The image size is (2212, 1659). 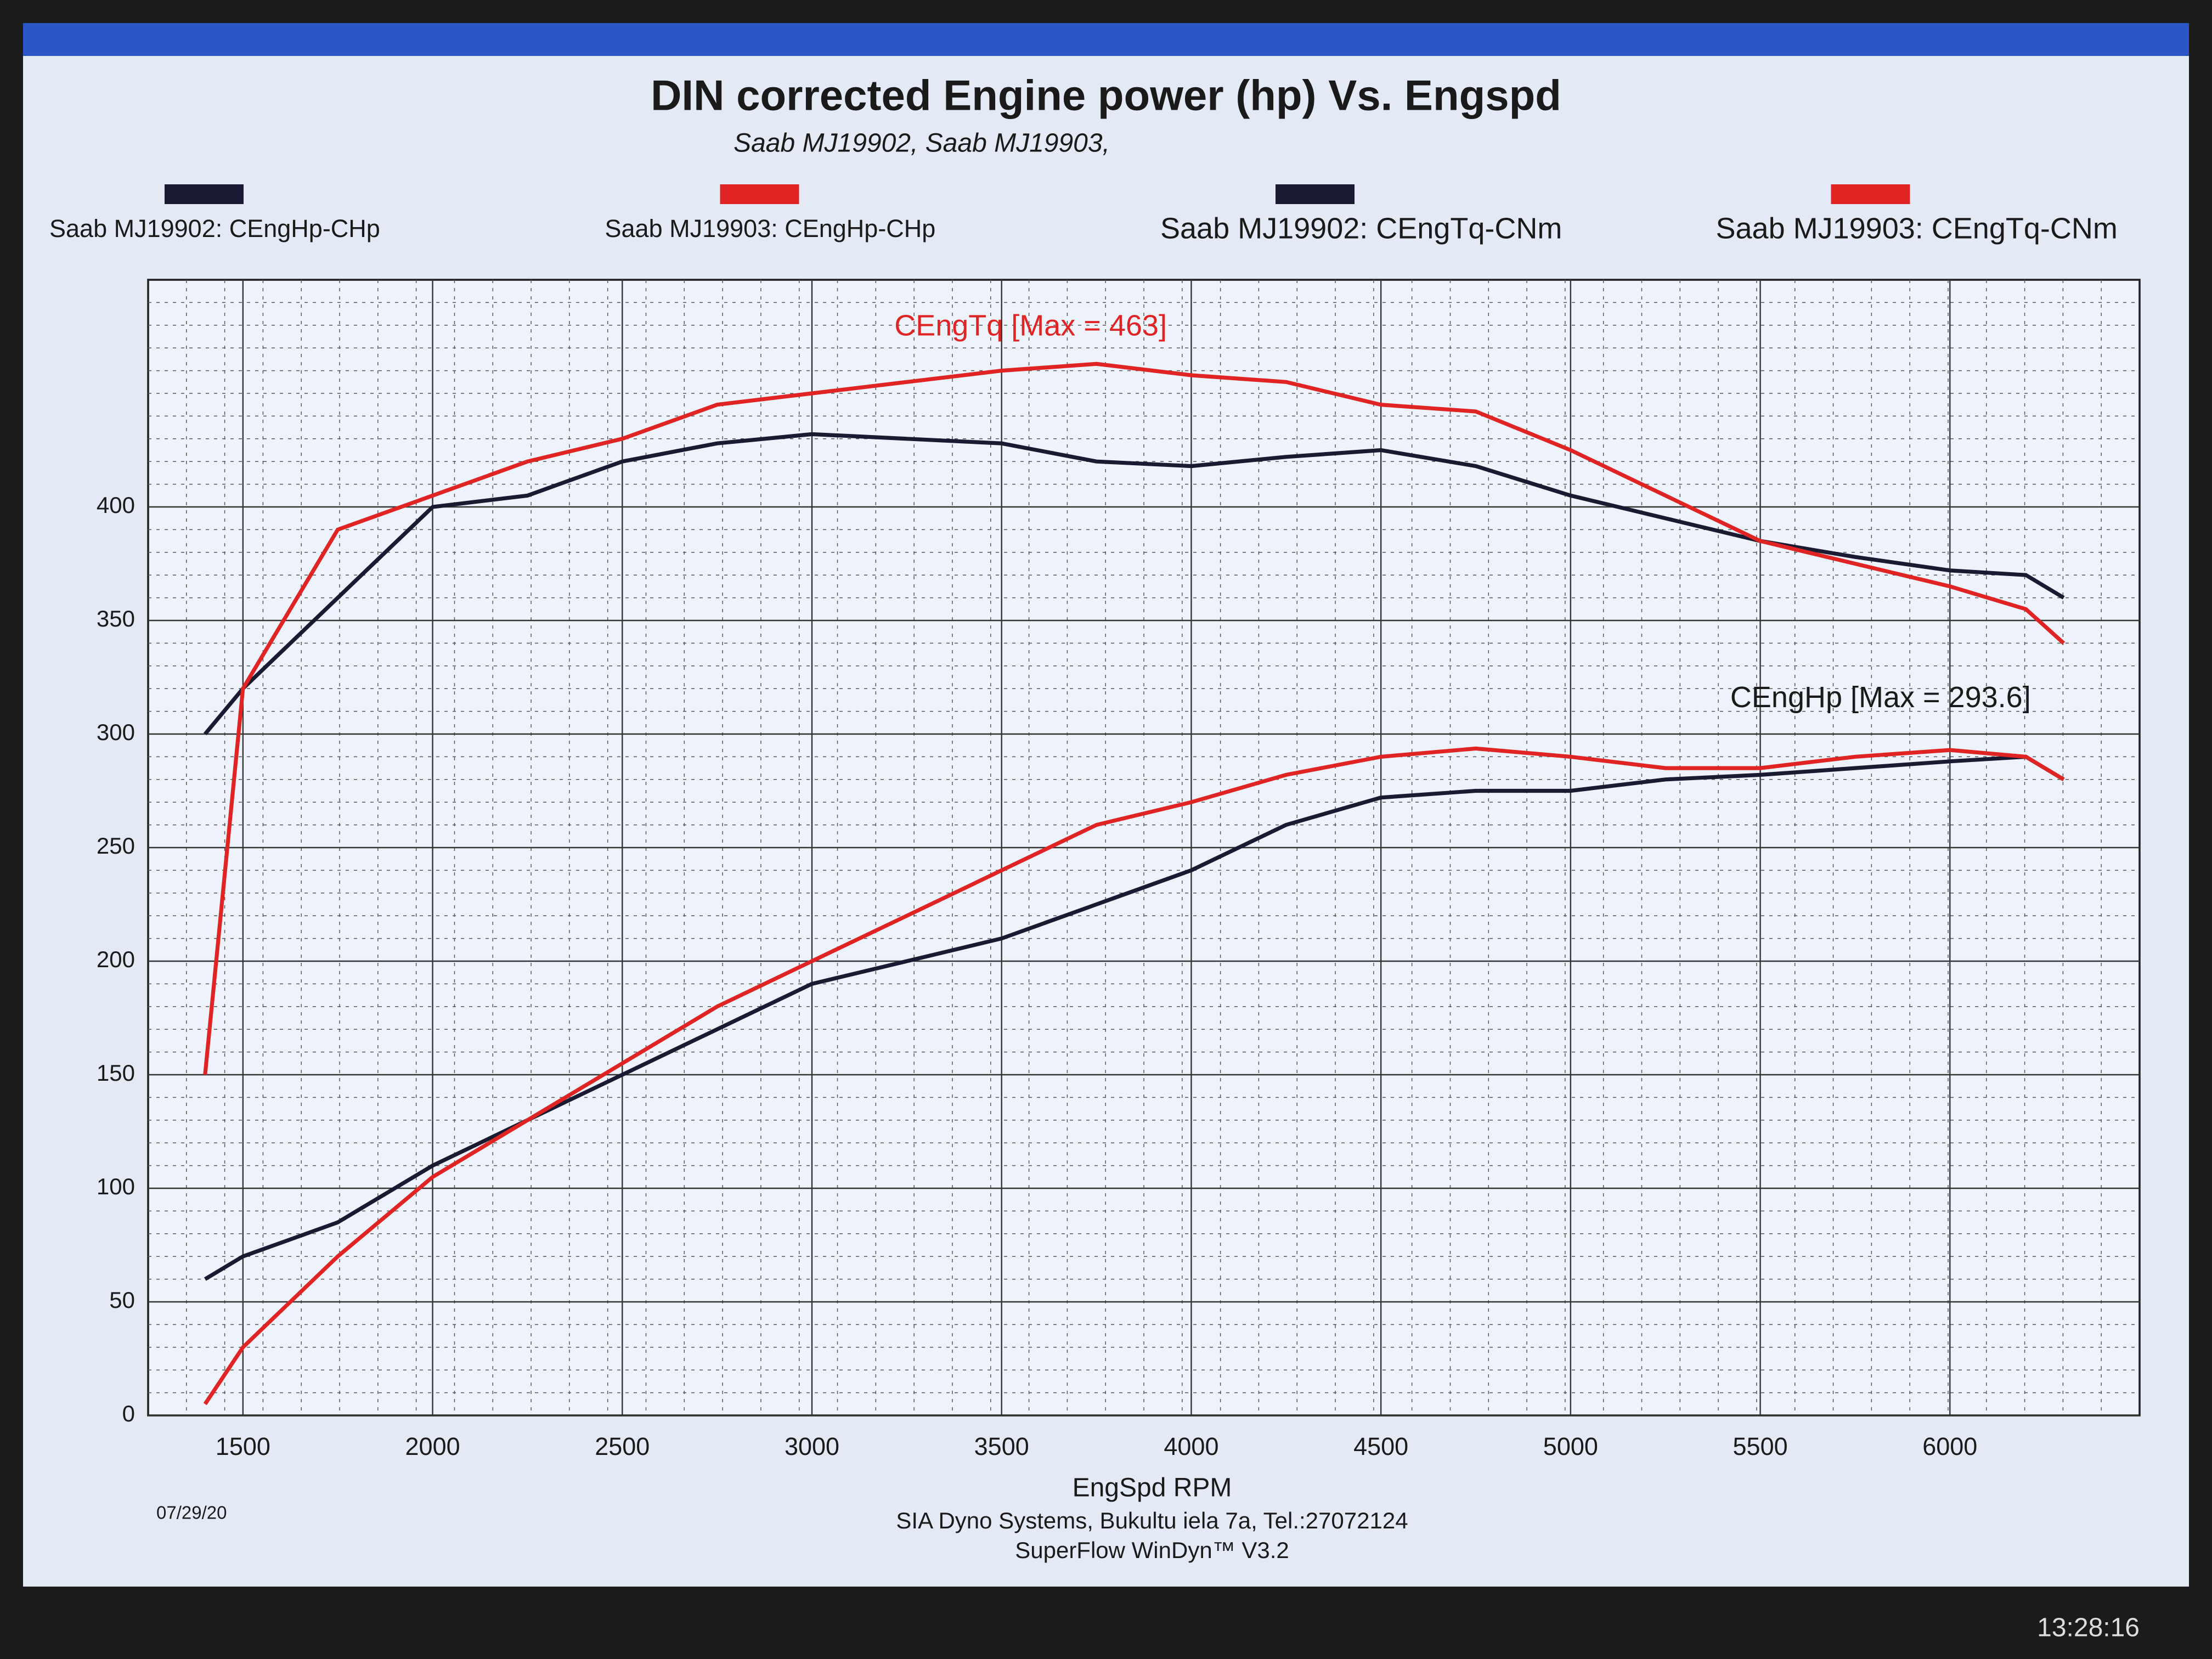 I want to click on x-axis-label: EngSpd RPM, so click(x=1152, y=1489).